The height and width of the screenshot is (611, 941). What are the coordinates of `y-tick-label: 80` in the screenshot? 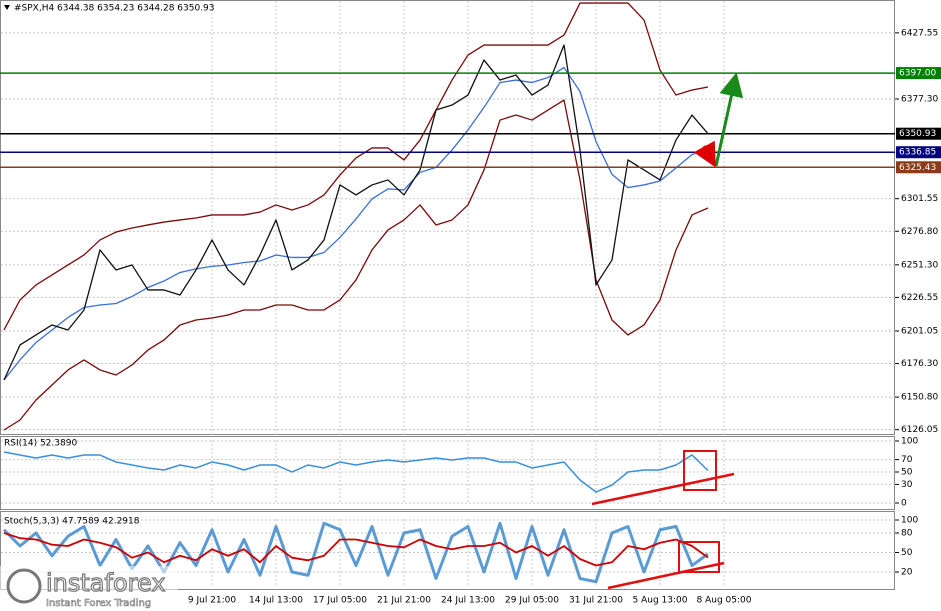 It's located at (907, 534).